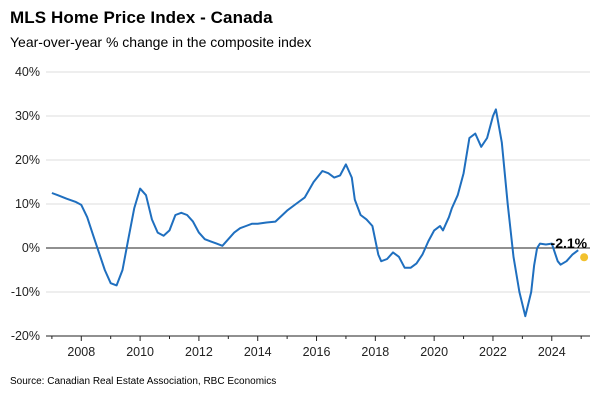 This screenshot has height=400, width=600. I want to click on labels-layer: -2.1%, so click(569, 243).